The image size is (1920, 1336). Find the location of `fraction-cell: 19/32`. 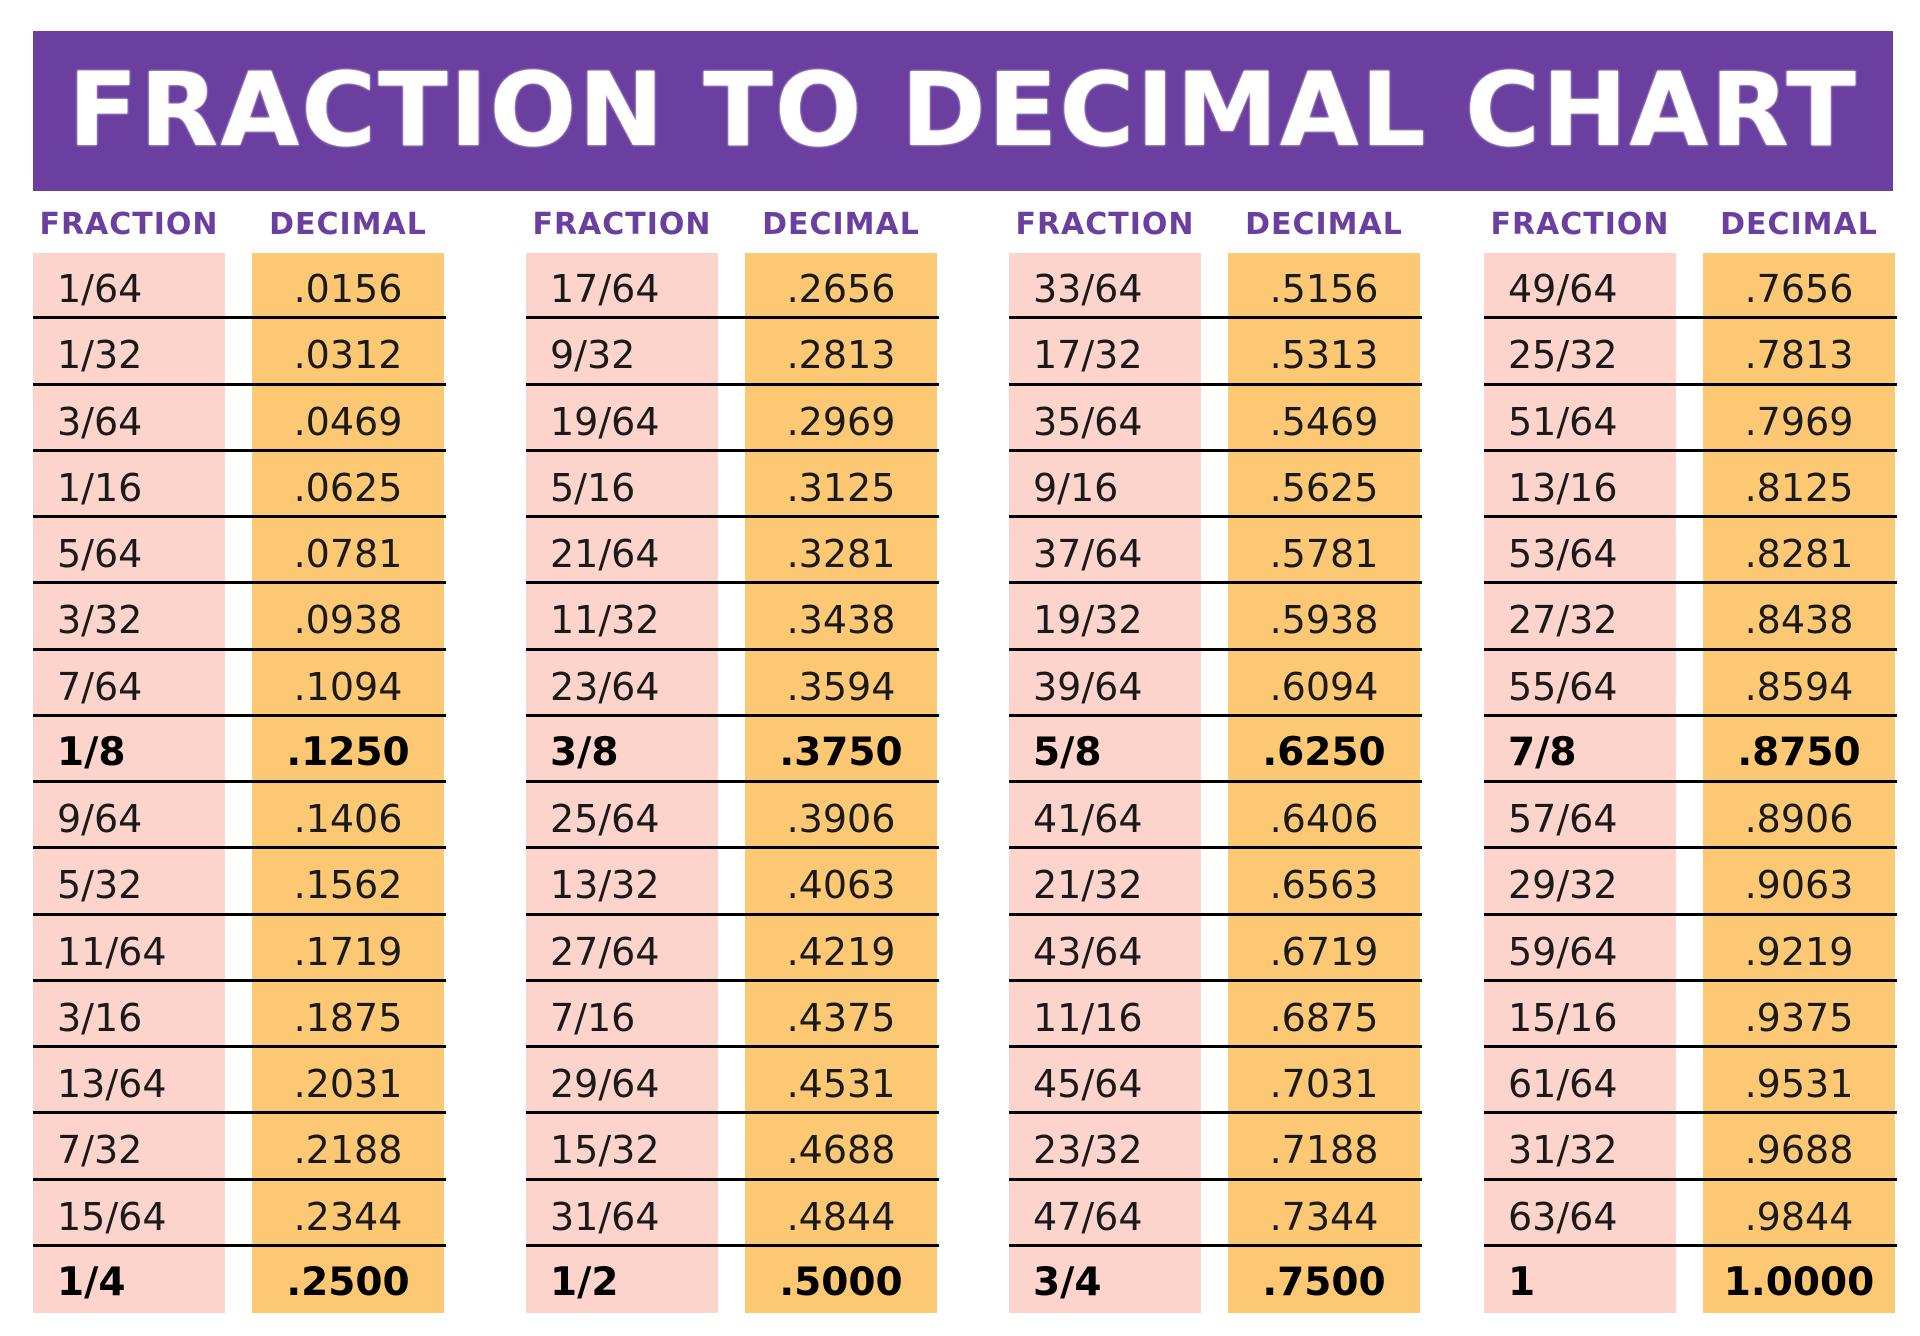

fraction-cell: 19/32 is located at coordinates (1088, 620).